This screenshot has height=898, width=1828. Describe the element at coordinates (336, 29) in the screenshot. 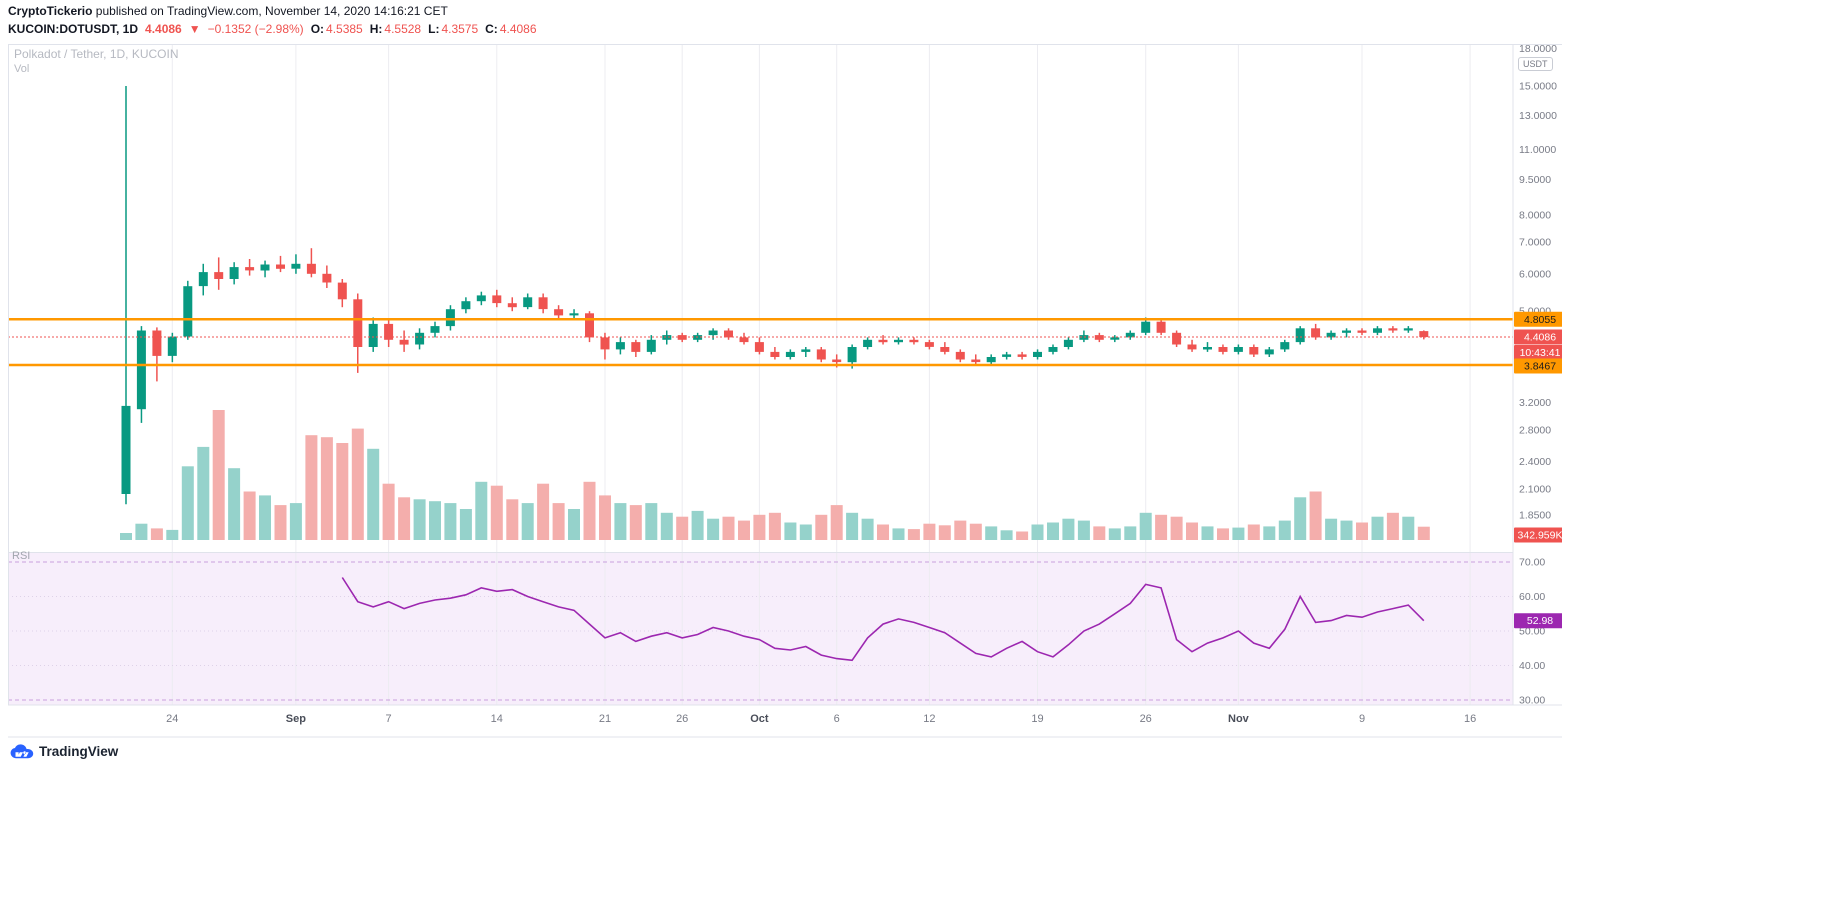

I see `open-value: O: 4.5385` at that location.